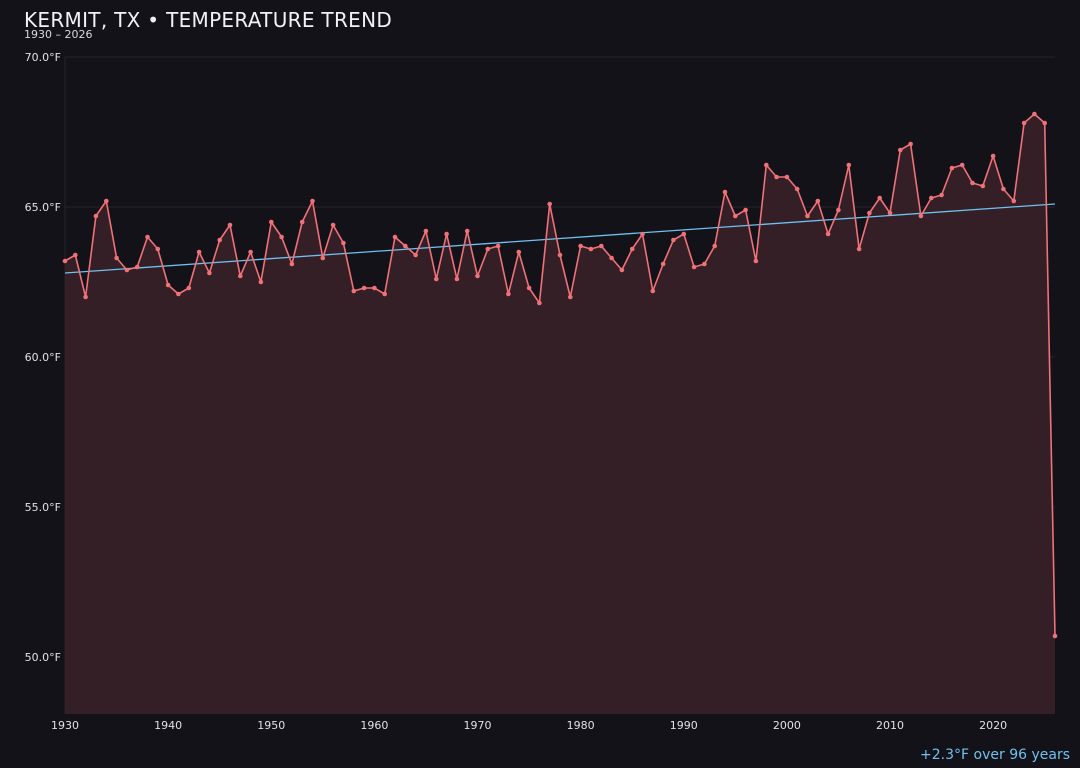 The width and height of the screenshot is (1080, 768). I want to click on y-tick-label: 55.0°F, so click(43, 507).